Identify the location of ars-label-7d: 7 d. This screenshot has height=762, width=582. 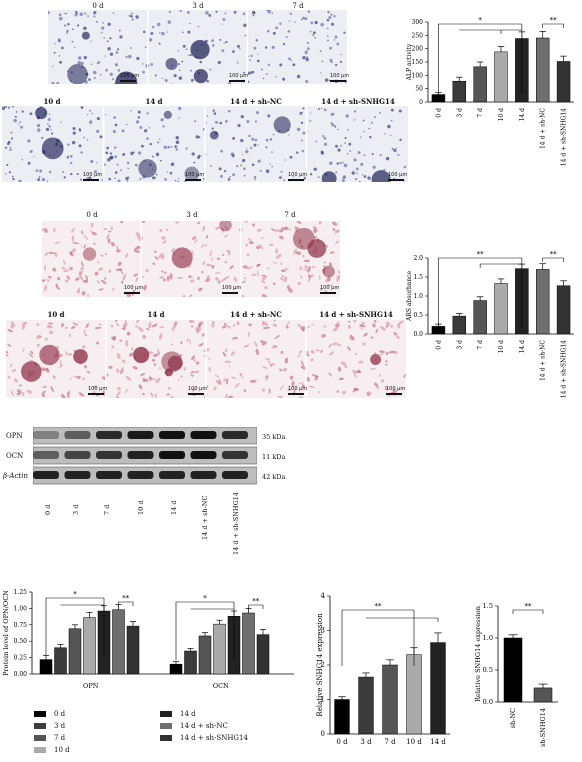
(290, 215).